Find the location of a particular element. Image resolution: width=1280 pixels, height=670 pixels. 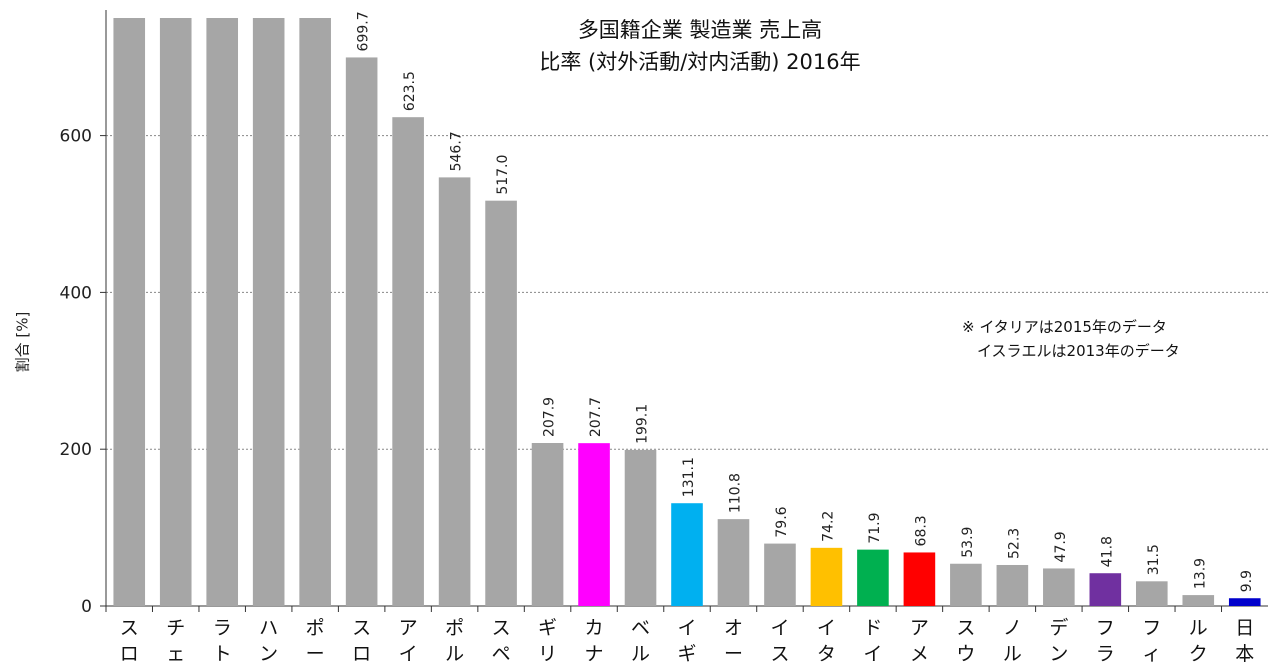

x-tick-label: メ is located at coordinates (919, 654).